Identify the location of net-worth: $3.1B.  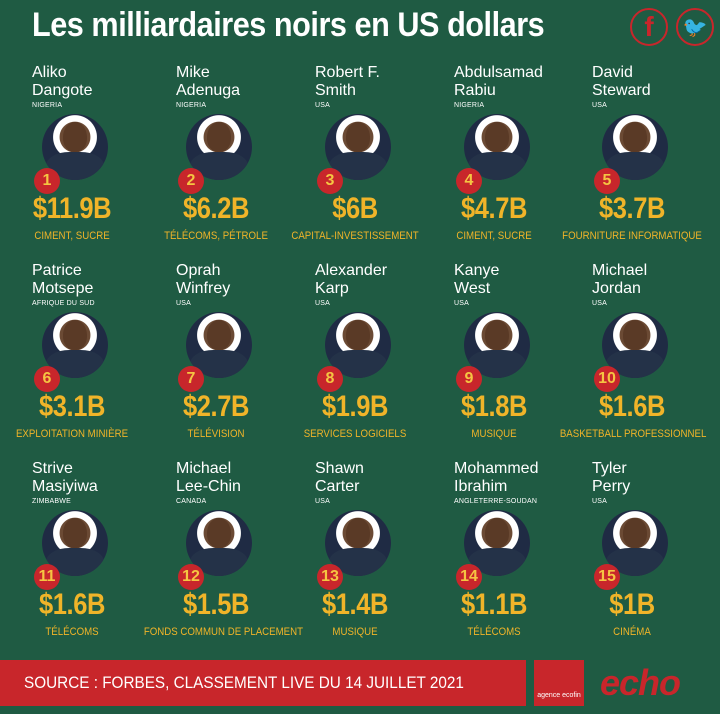
(72, 406).